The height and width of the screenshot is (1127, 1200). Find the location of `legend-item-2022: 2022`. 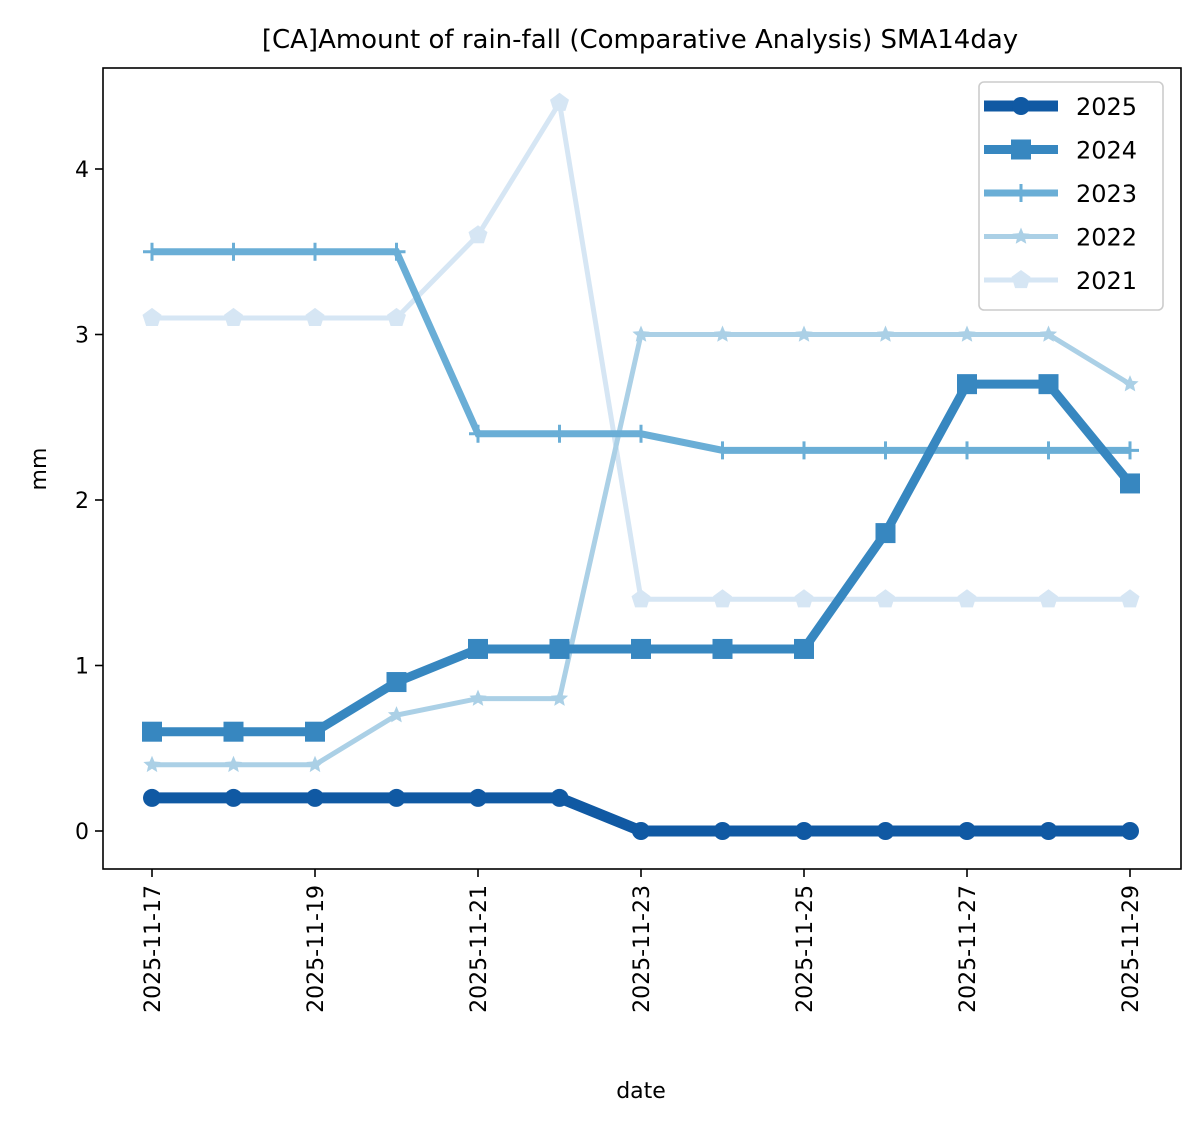

legend-item-2022: 2022 is located at coordinates (1060, 238).